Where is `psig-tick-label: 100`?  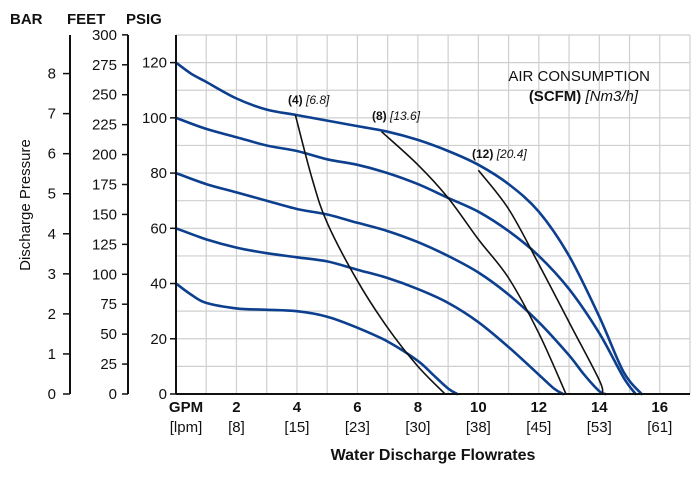 psig-tick-label: 100 is located at coordinates (154, 118).